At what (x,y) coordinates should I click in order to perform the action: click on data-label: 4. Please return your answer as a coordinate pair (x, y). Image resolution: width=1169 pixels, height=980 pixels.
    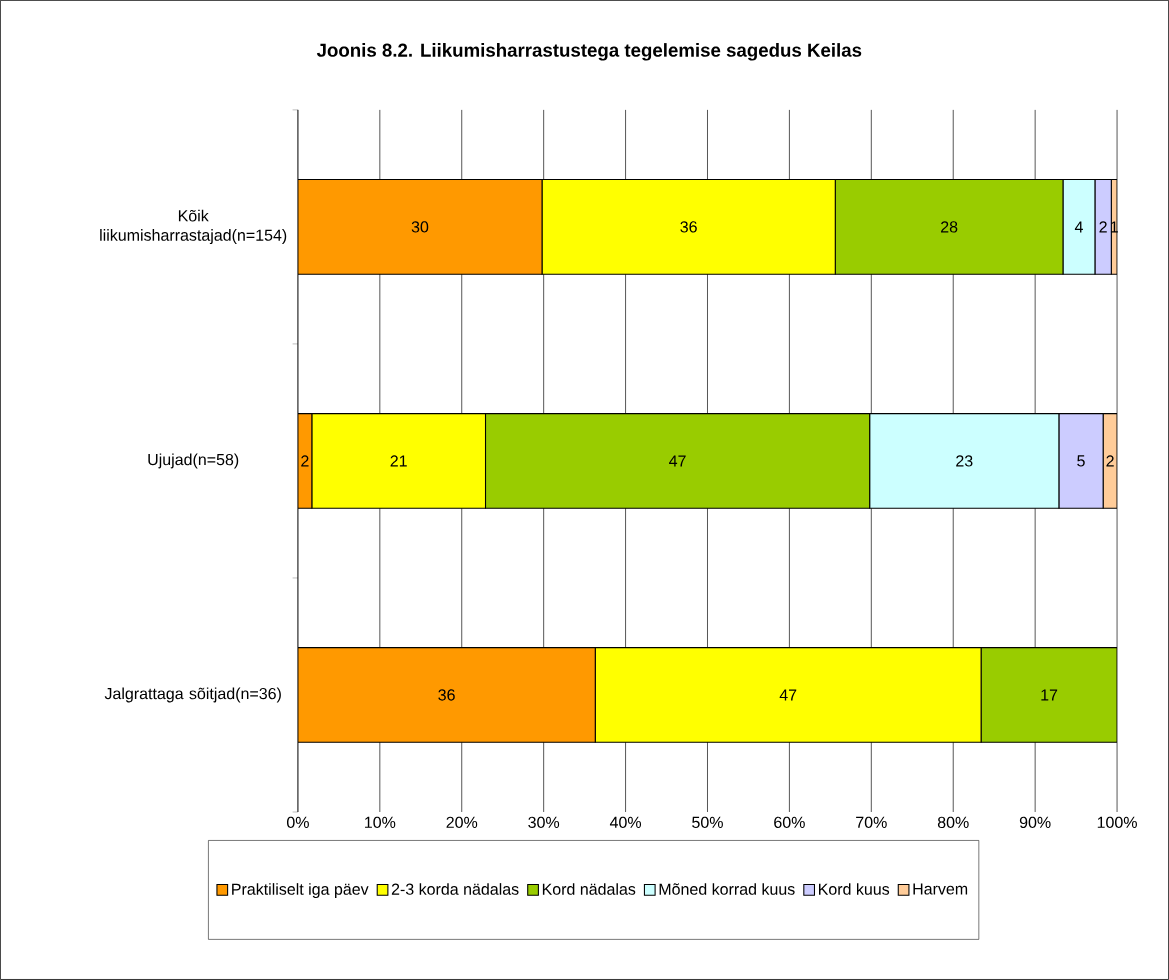
    Looking at the image, I should click on (1078, 227).